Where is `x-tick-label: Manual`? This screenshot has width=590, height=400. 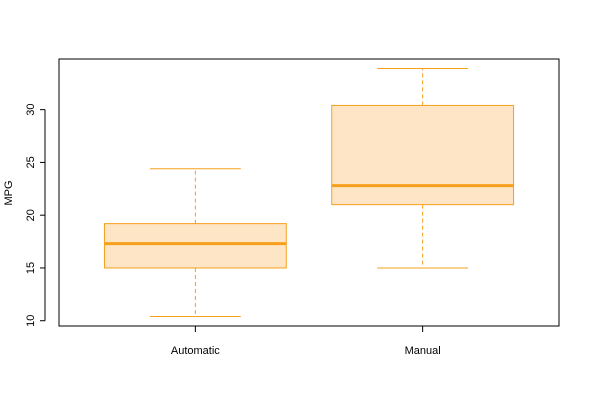 x-tick-label: Manual is located at coordinates (423, 351).